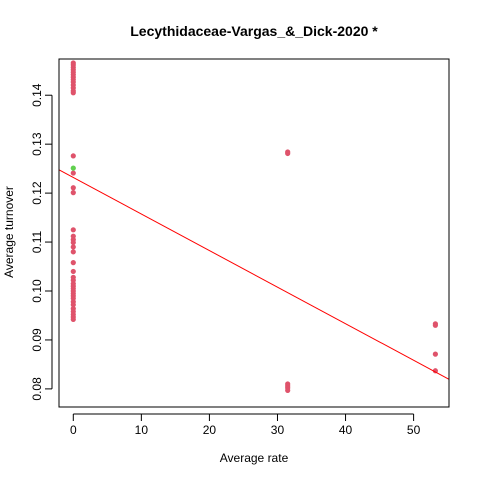 This screenshot has height=480, width=480. I want to click on y-tick-label: 0.14, so click(37, 95).